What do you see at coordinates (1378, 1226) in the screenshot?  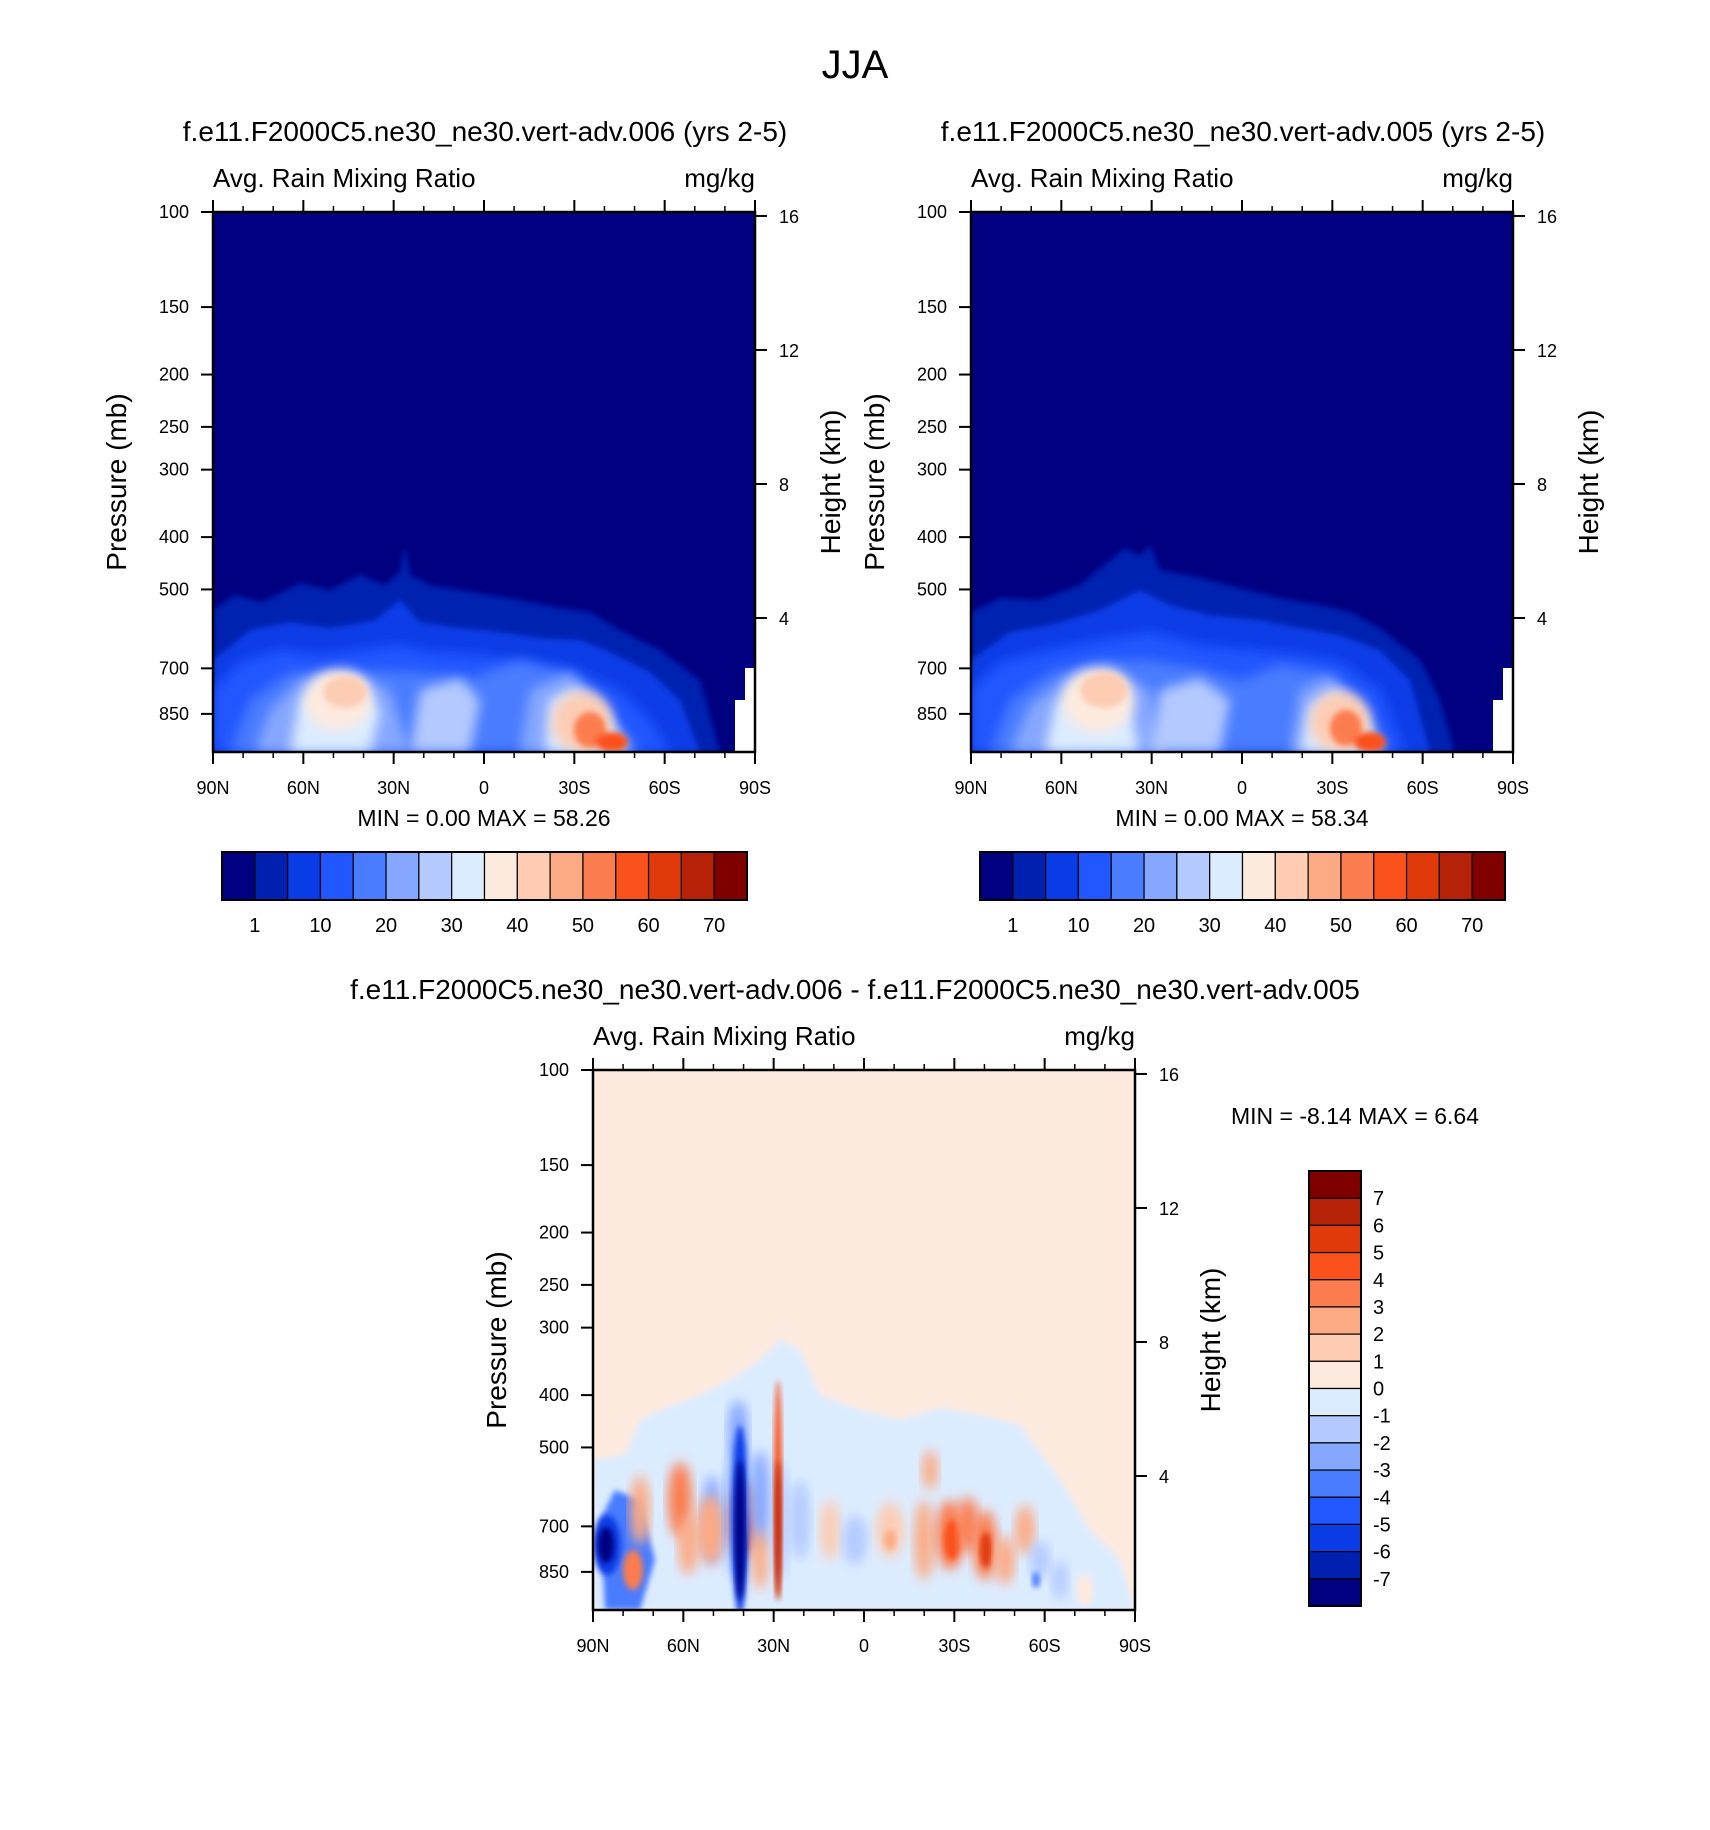 I see `colorbar-label: 6` at bounding box center [1378, 1226].